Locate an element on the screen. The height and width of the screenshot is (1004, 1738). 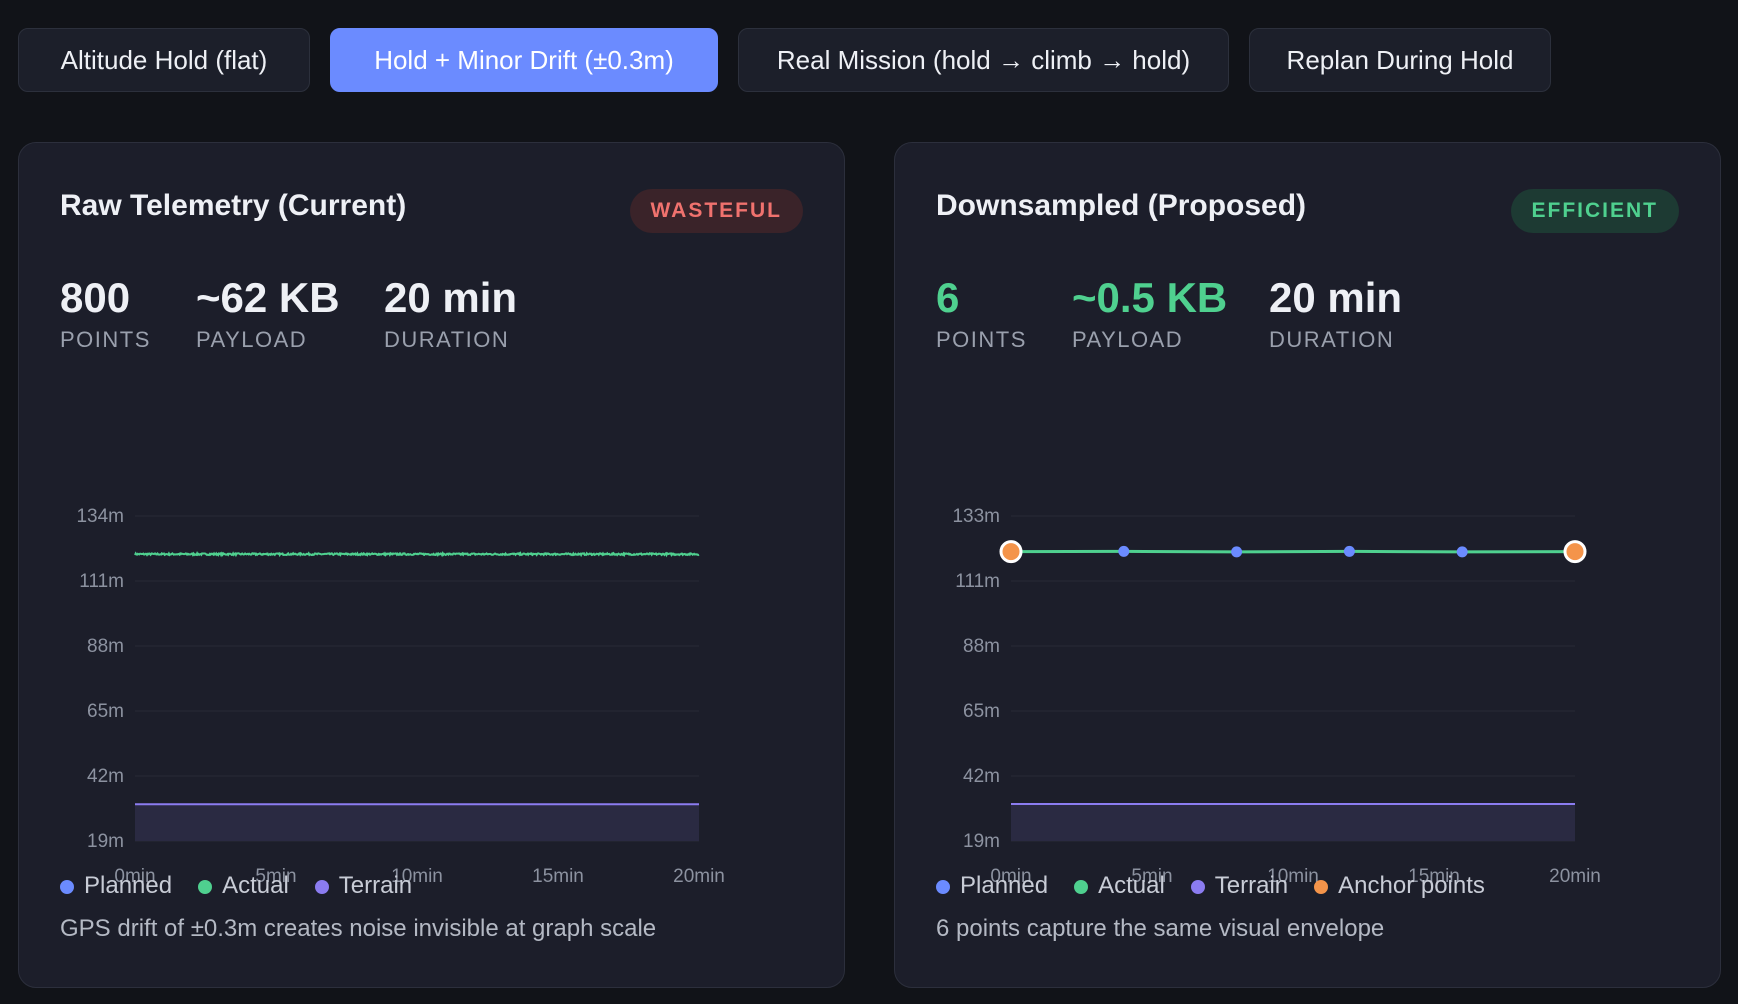
tab-altitude-hold: Altitude Hold (flat) is located at coordinates (164, 60).